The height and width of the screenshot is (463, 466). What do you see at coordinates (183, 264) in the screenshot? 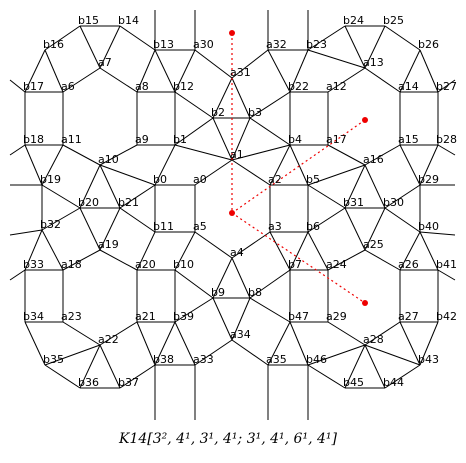
I see `vertex-label: b10` at bounding box center [183, 264].